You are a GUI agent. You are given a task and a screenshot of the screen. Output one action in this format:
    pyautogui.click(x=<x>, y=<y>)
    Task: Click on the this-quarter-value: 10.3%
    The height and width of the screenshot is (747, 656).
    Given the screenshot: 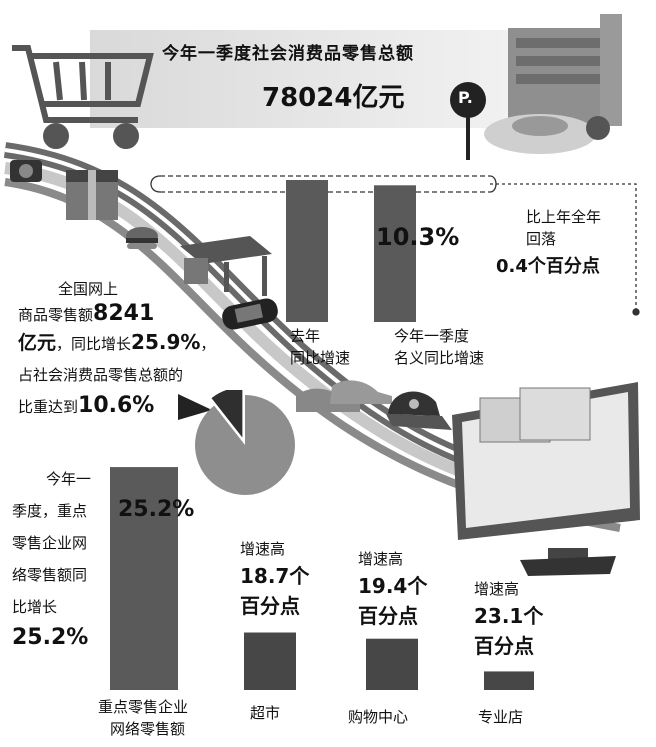 What is the action you would take?
    pyautogui.click(x=418, y=237)
    